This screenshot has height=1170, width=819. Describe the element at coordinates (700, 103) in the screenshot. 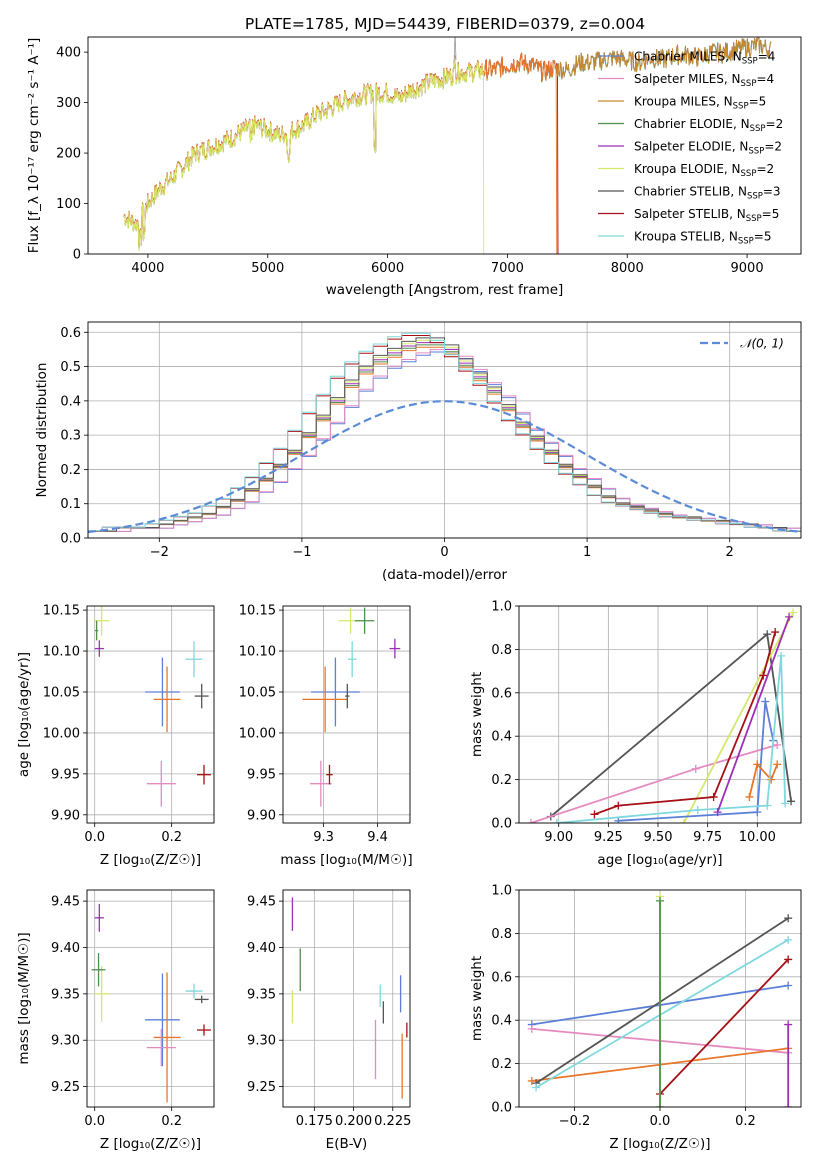

I see `legend-label: Kroupa MILES, NSSP=5` at that location.